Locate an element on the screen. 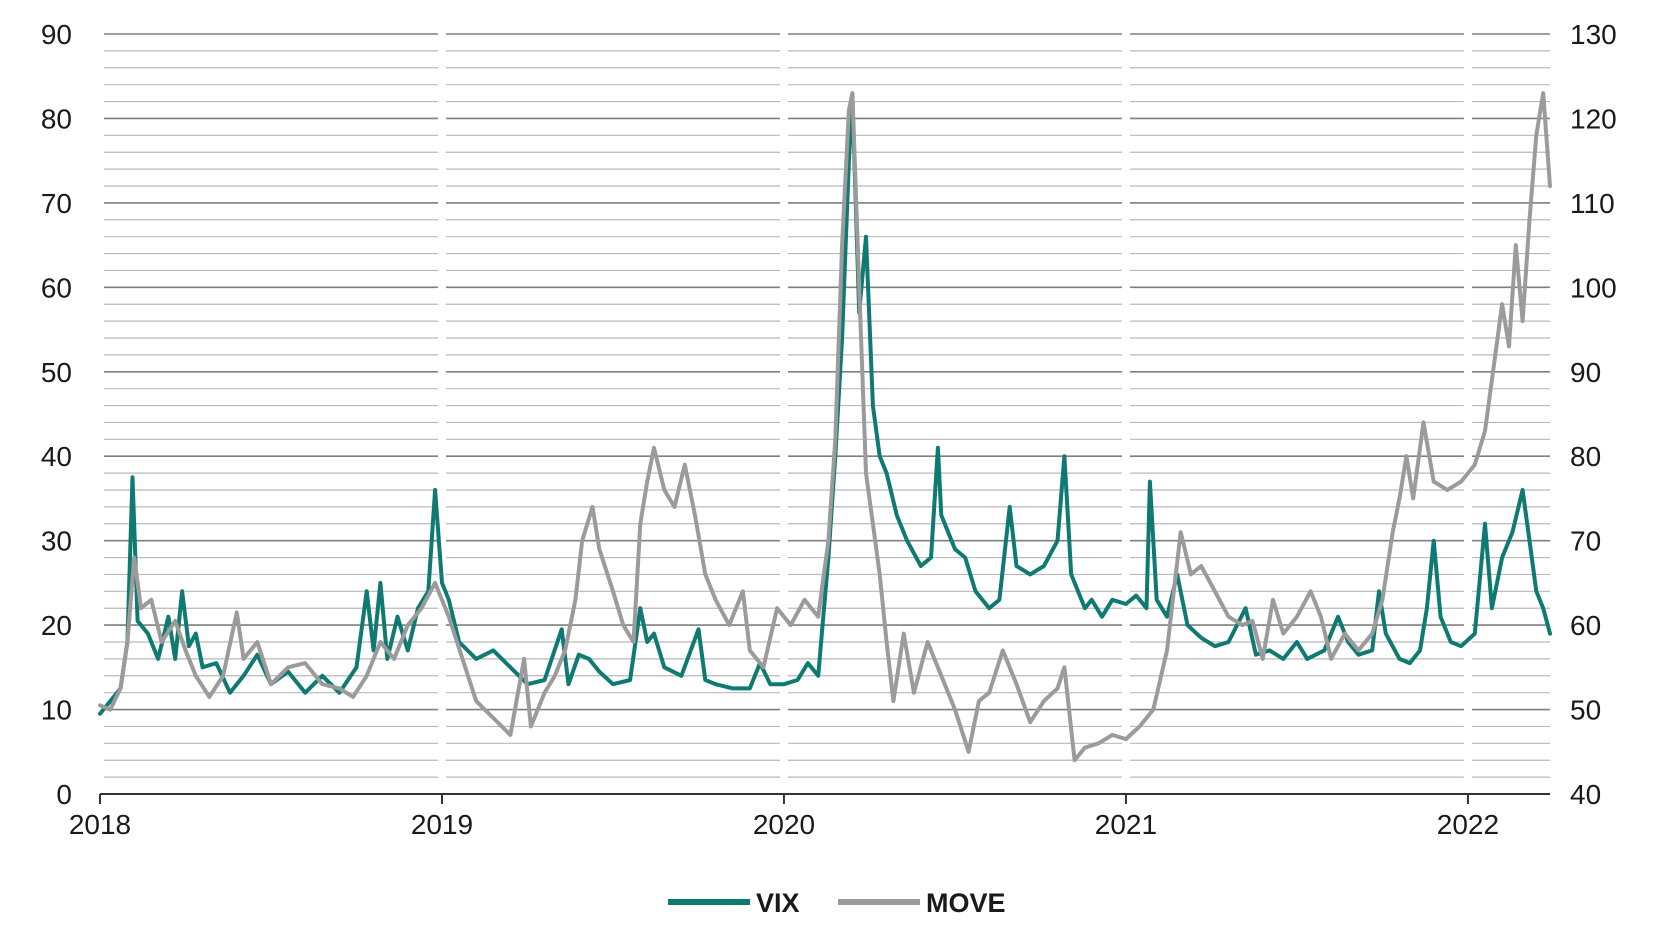 Image resolution: width=1654 pixels, height=939 pixels. y-left-tick-label: 90 is located at coordinates (56, 34).